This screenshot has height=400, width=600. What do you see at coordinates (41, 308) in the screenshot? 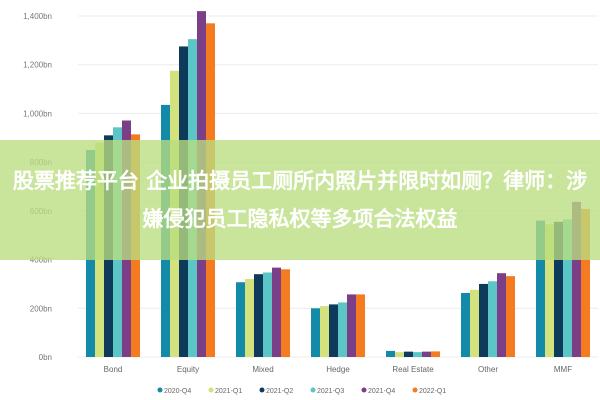
I see `y-tick-label: 200bn` at bounding box center [41, 308].